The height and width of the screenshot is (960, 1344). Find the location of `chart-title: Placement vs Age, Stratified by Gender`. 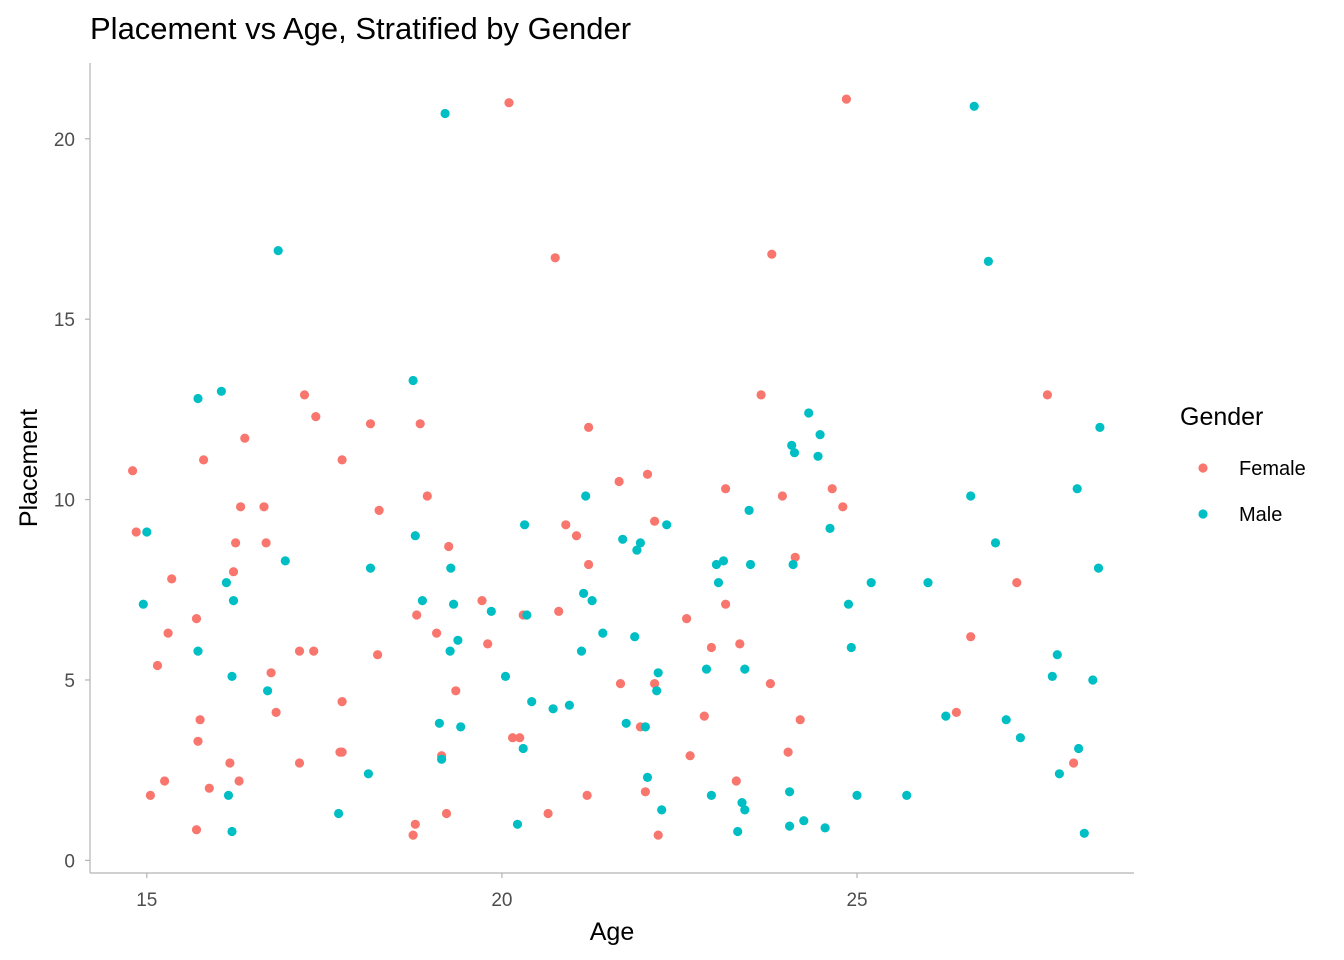

chart-title: Placement vs Age, Stratified by Gender is located at coordinates (360, 28).